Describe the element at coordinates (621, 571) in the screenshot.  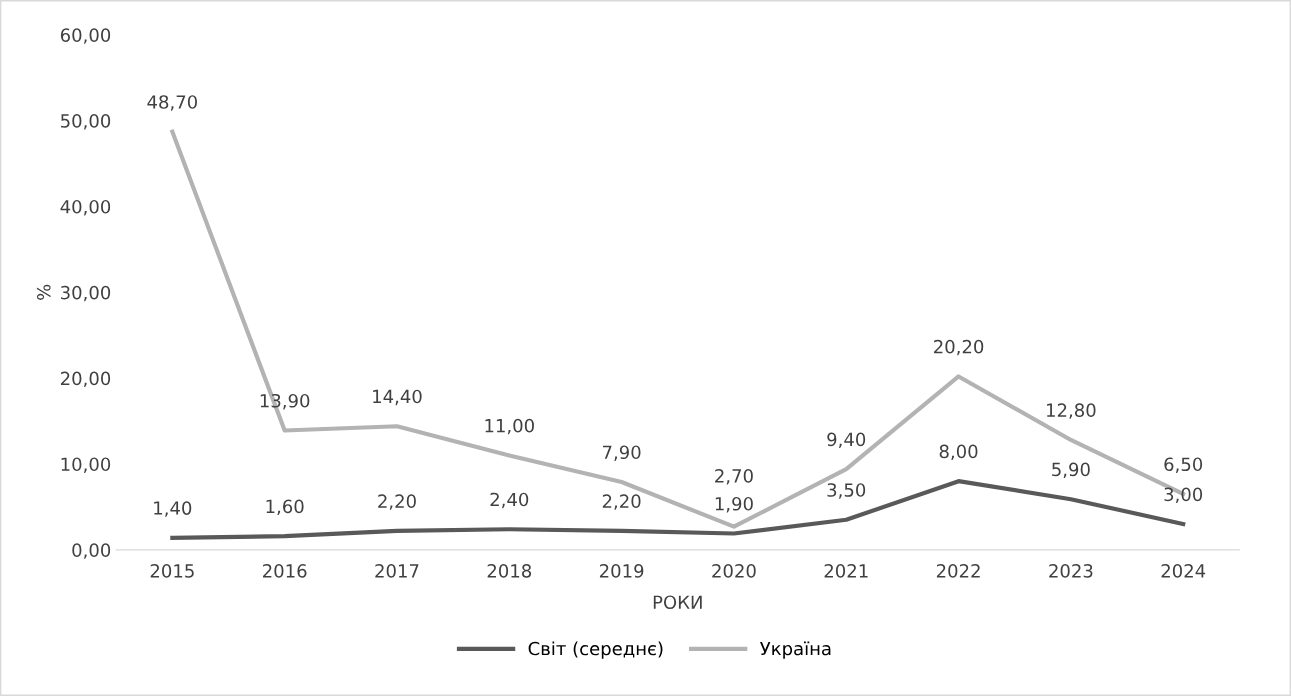
I see `x-tick-label: 2019` at that location.